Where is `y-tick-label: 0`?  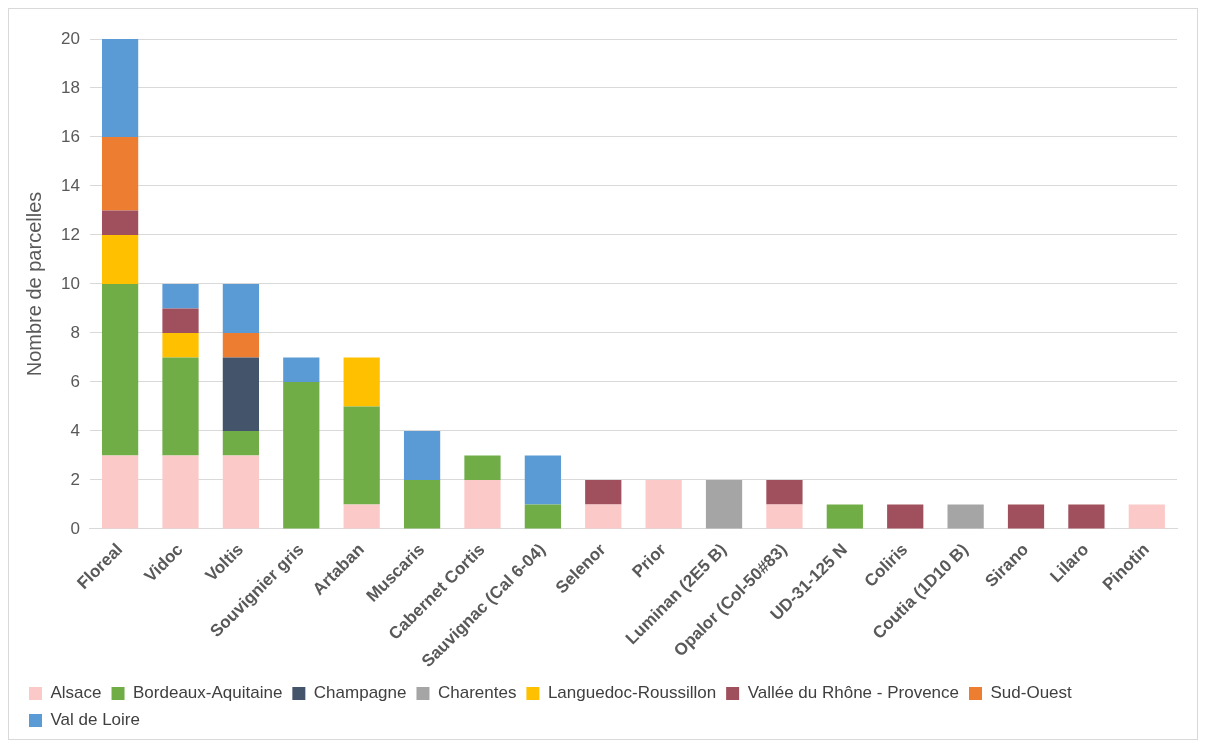
y-tick-label: 0 is located at coordinates (75, 528).